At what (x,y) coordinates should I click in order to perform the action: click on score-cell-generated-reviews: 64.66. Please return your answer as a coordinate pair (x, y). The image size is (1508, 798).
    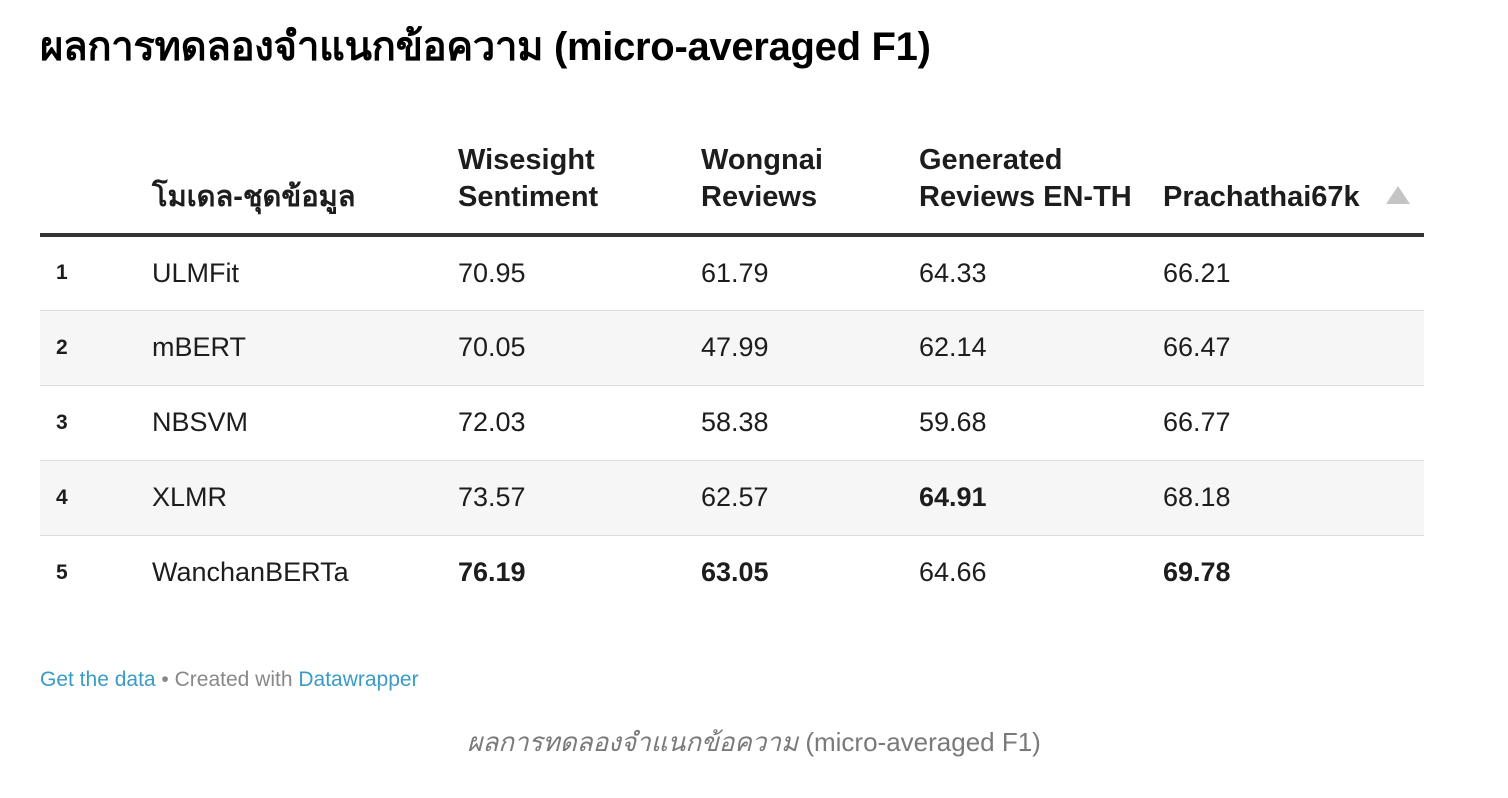
    Looking at the image, I should click on (953, 572).